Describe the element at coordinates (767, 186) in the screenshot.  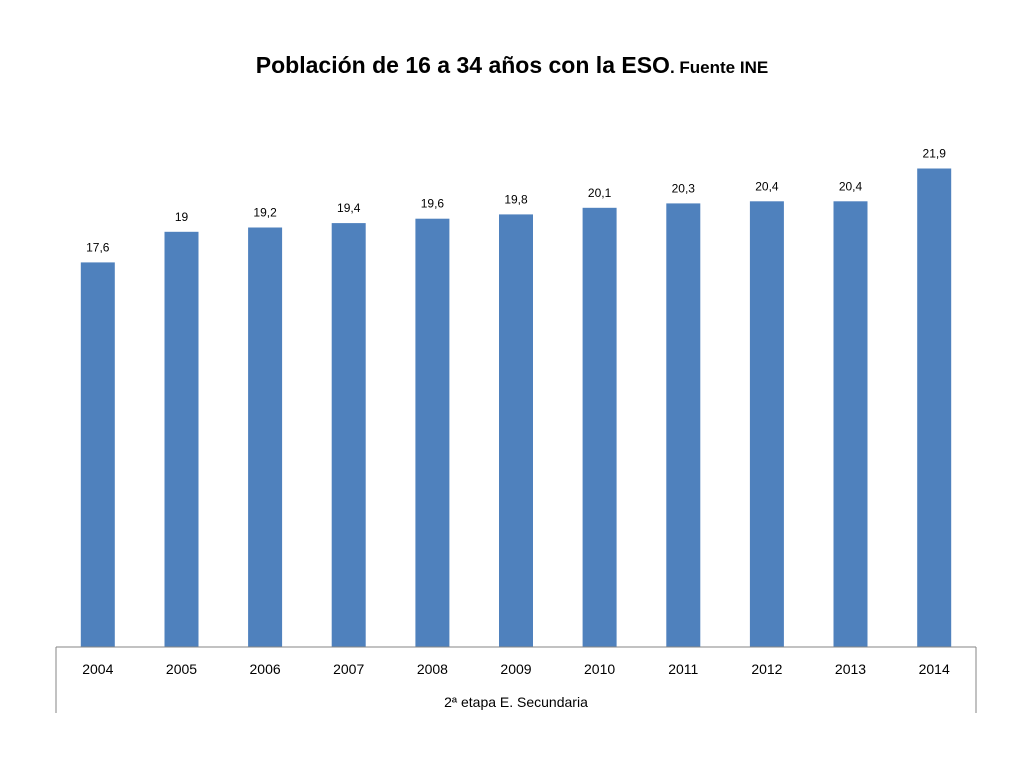
I see `data-label-2012: 20,4` at that location.